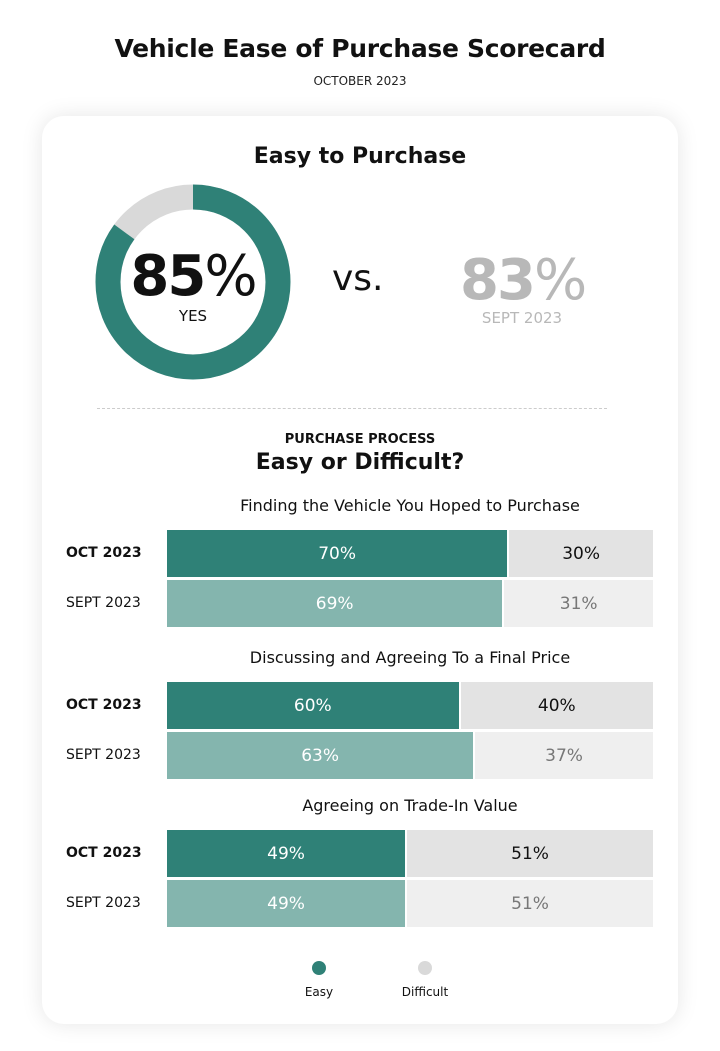 This screenshot has height=1051, width=720. Describe the element at coordinates (360, 156) in the screenshot. I see `summary-title: Easy to Purchase` at that location.